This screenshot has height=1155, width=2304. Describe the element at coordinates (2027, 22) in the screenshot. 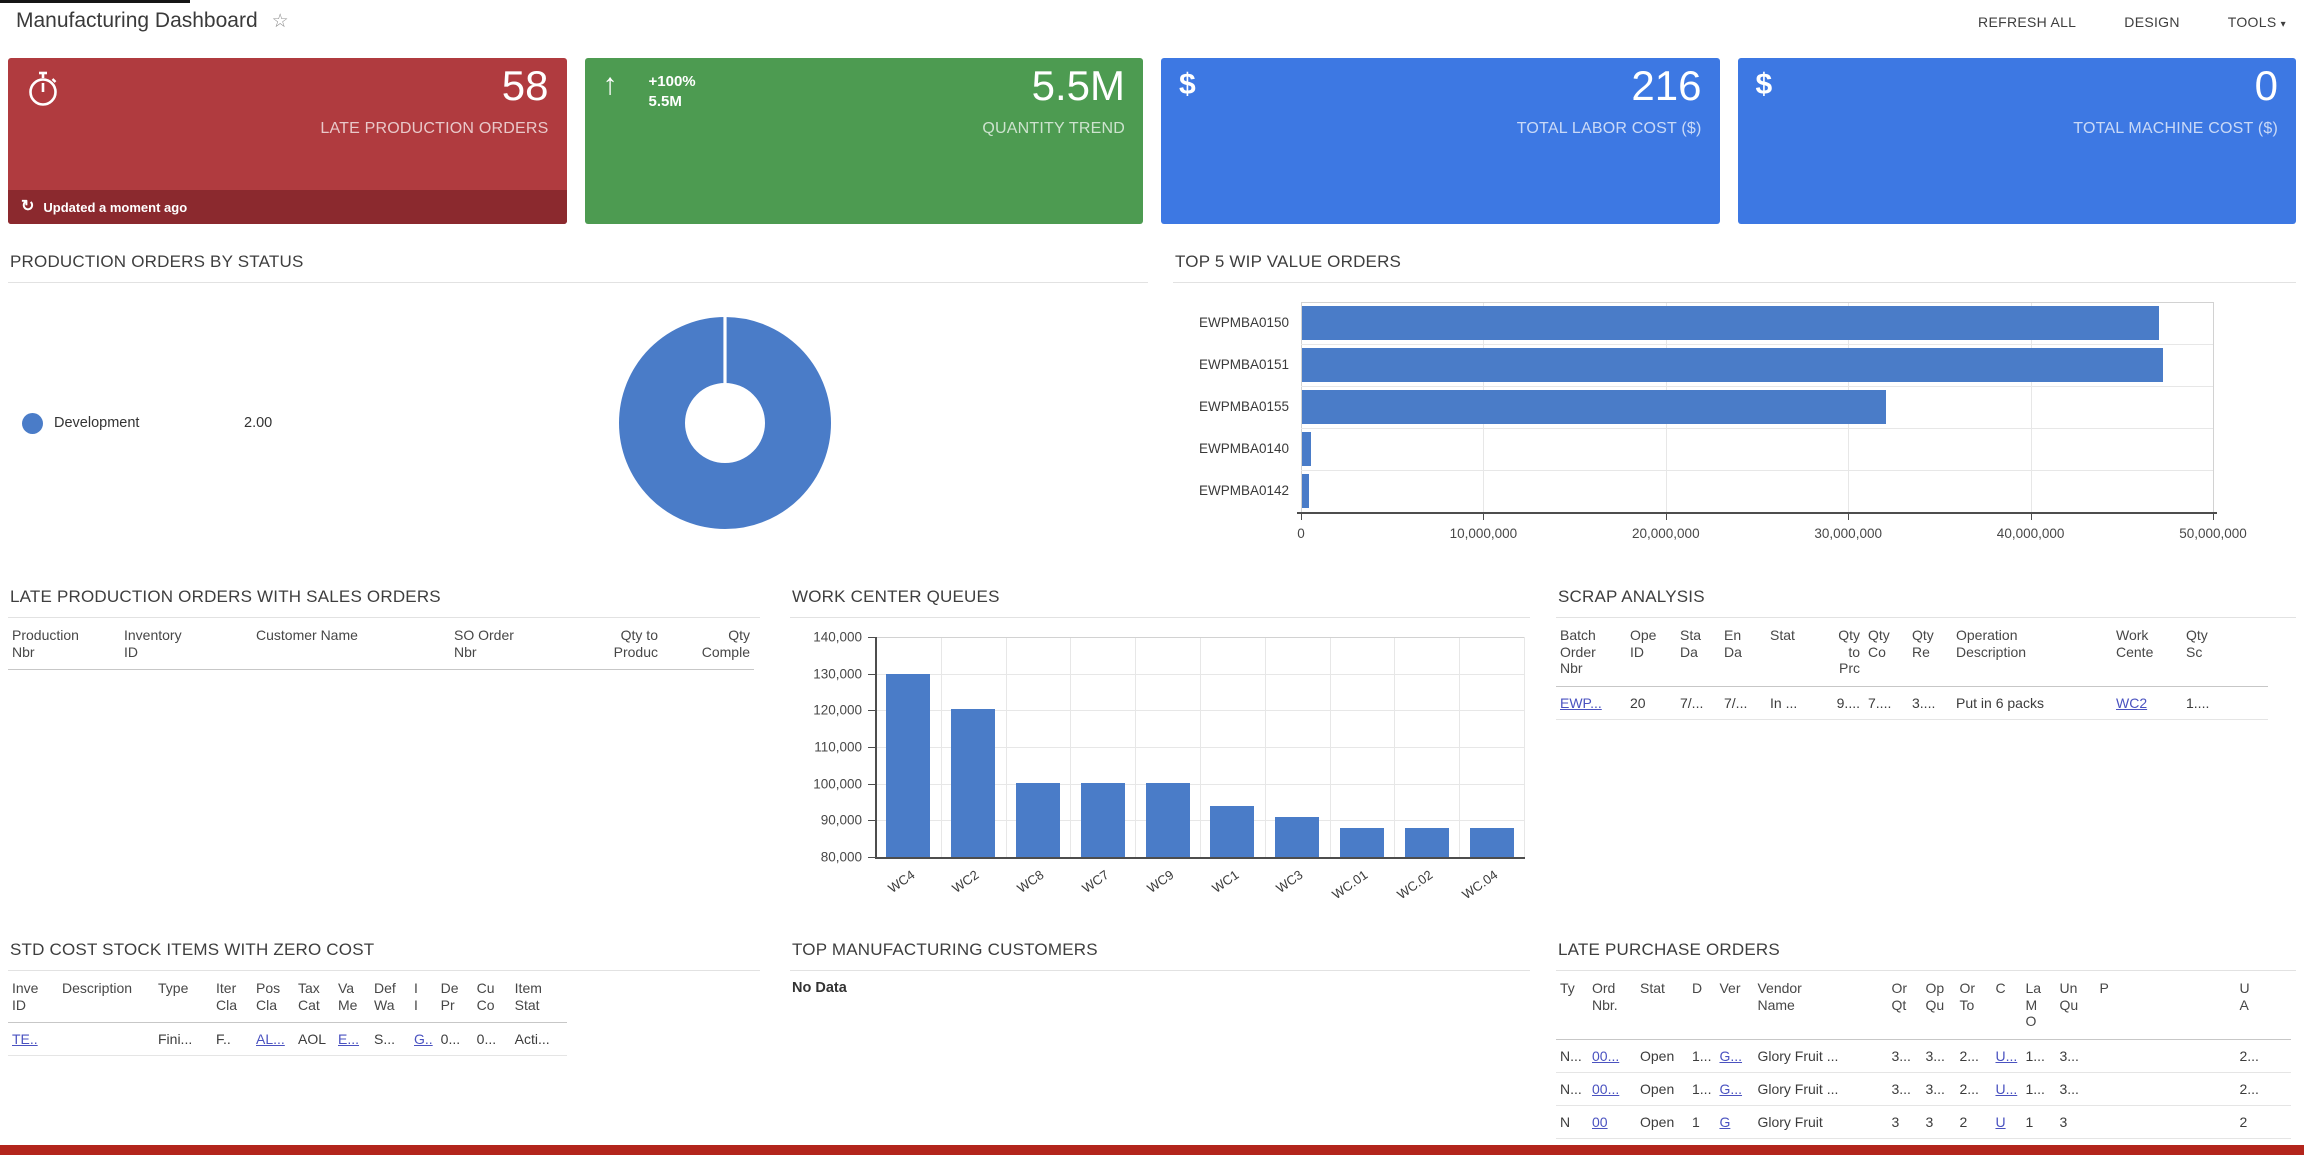

I see `refresh-all-button: REFRESH ALL` at that location.